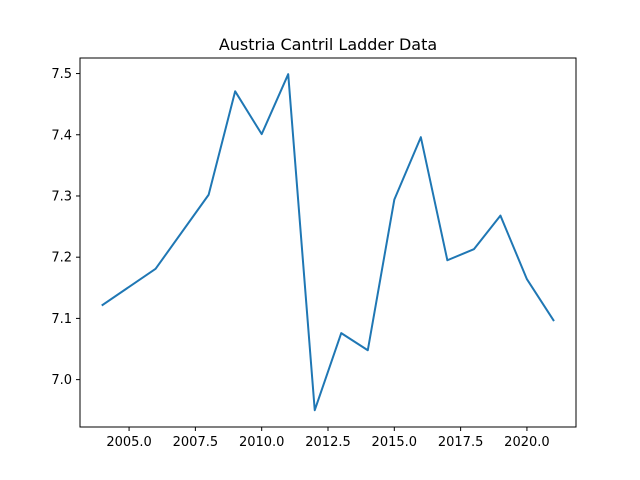  I want to click on chart-title: Austria Cantril Ladder Data, so click(328, 44).